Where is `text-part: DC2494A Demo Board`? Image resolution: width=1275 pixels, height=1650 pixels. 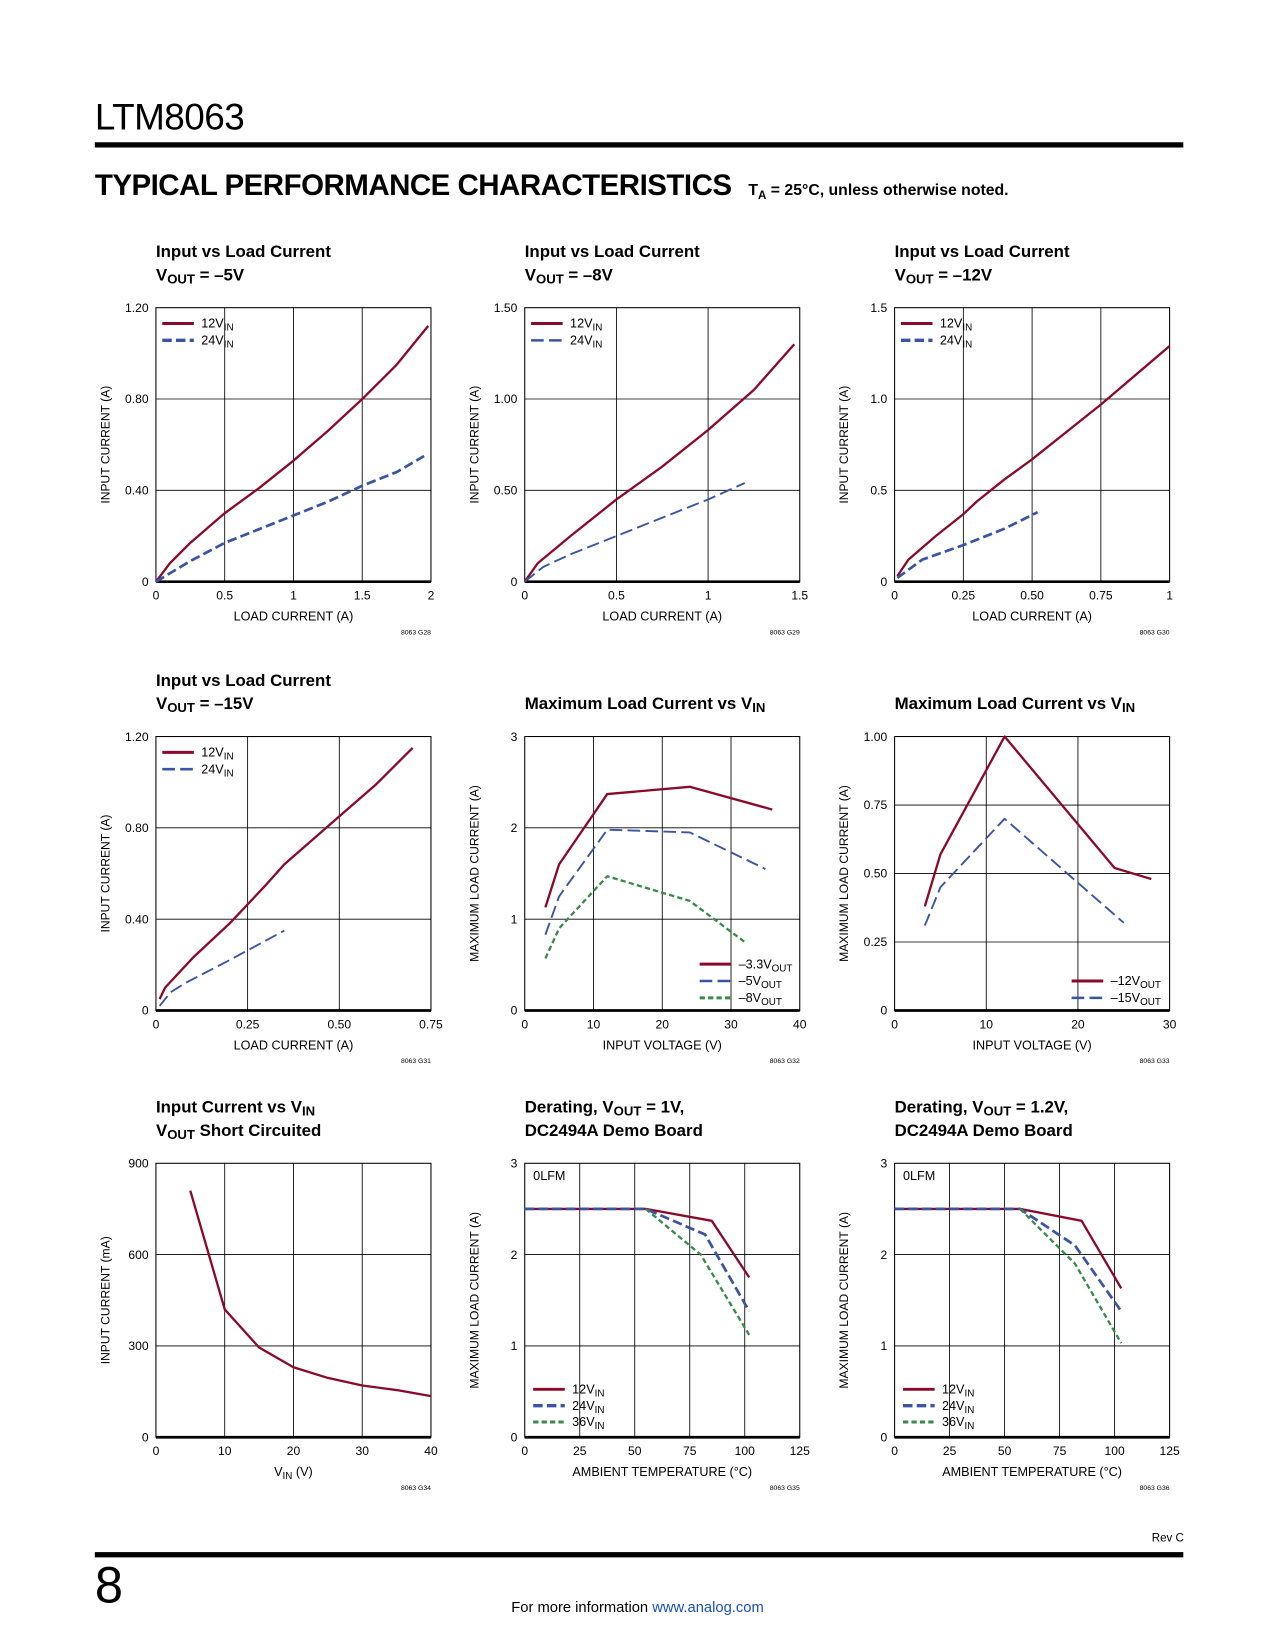 text-part: DC2494A Demo Board is located at coordinates (984, 1130).